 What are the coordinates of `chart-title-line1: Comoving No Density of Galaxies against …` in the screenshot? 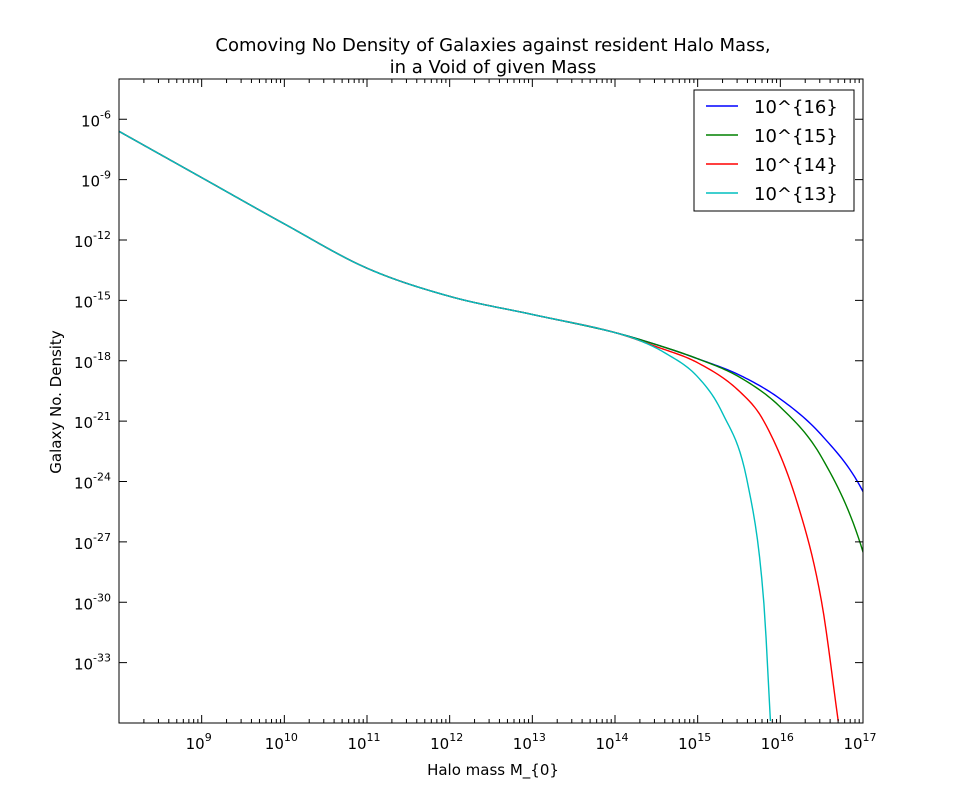 It's located at (492, 45).